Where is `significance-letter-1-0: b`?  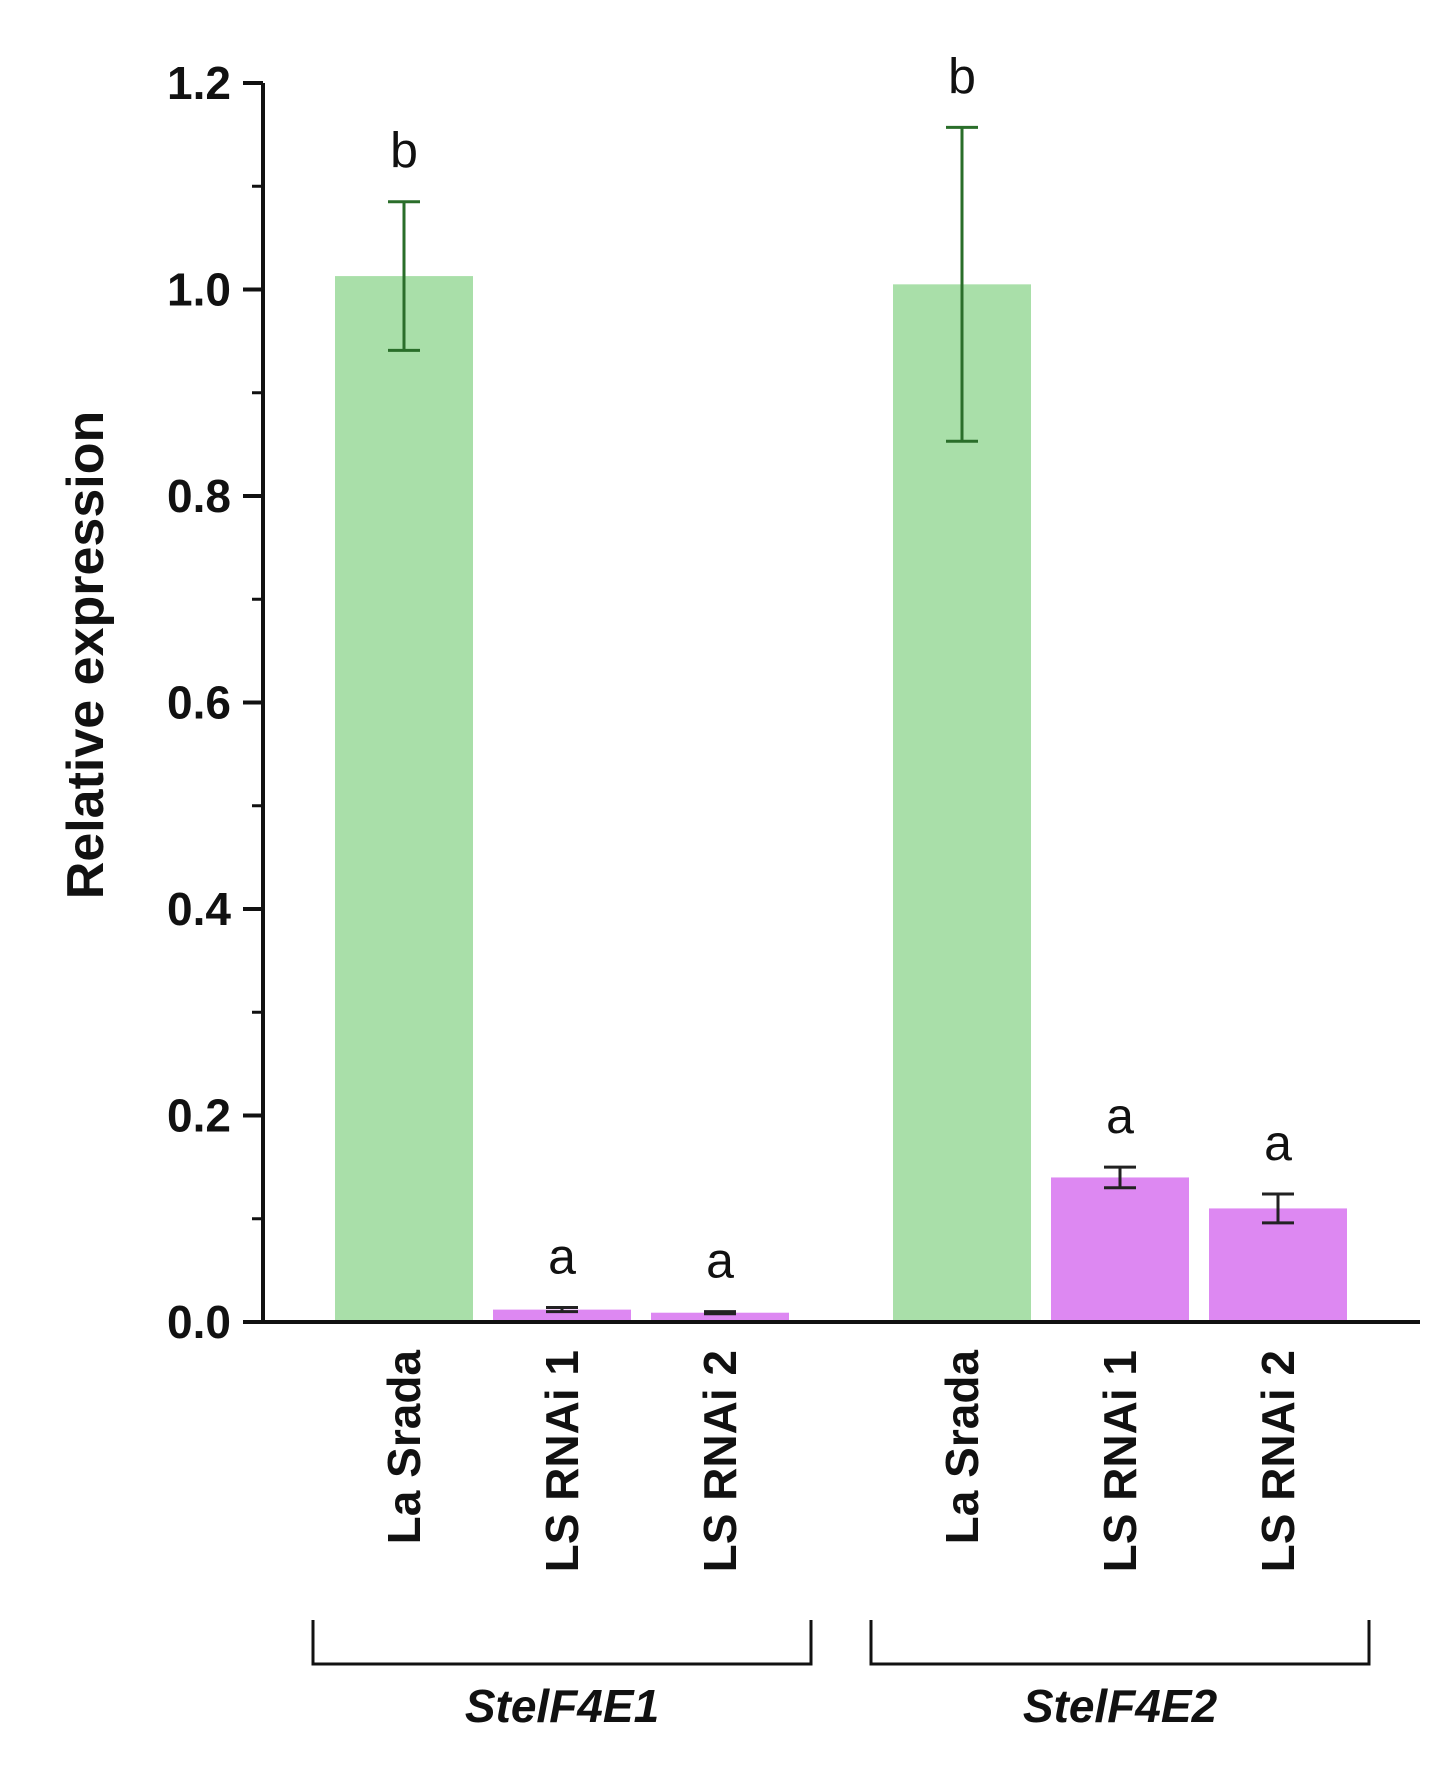
significance-letter-1-0: b is located at coordinates (962, 76).